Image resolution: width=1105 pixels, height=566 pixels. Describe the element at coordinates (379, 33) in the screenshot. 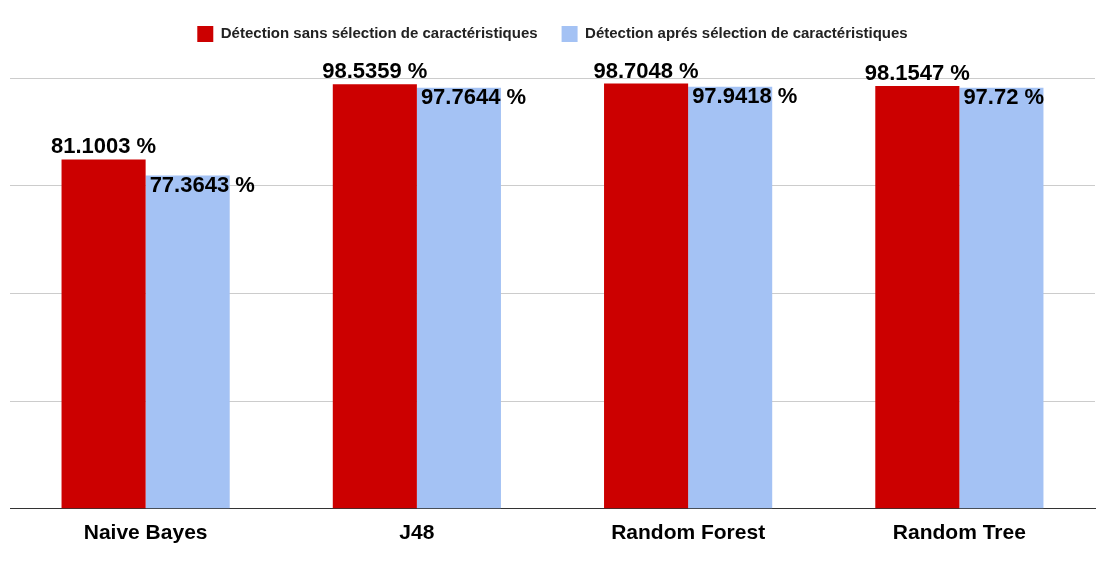

I see `legend-label: Détection sans sélection de caractéristiques` at that location.